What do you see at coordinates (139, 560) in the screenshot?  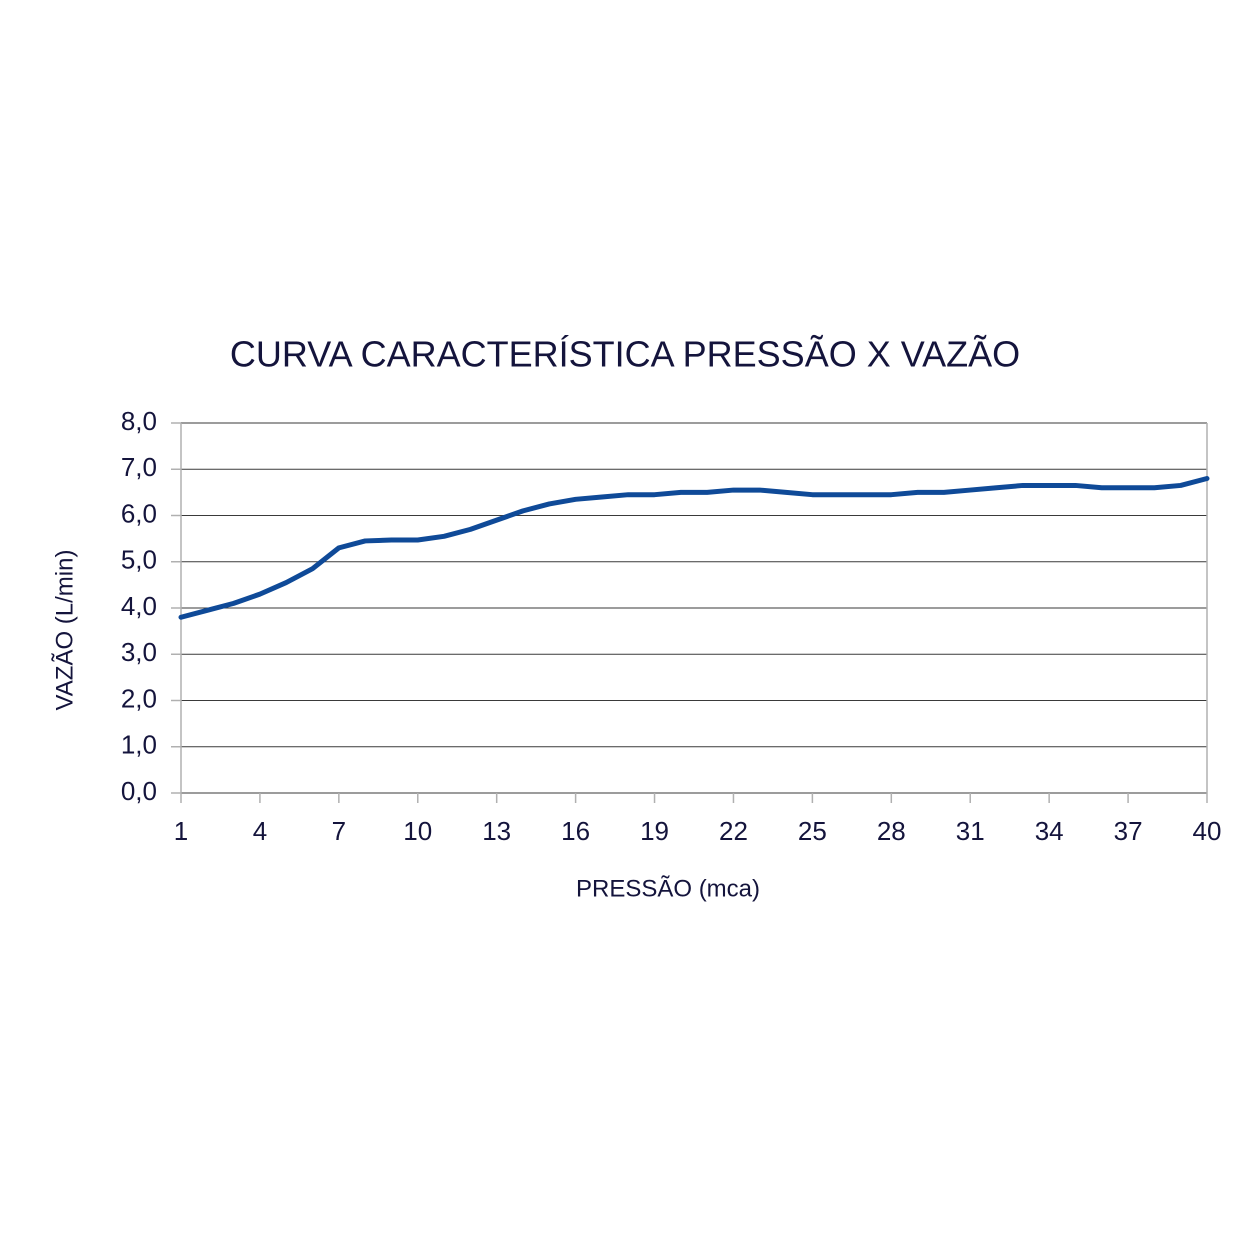 I see `y-tick-label: 5,0` at bounding box center [139, 560].